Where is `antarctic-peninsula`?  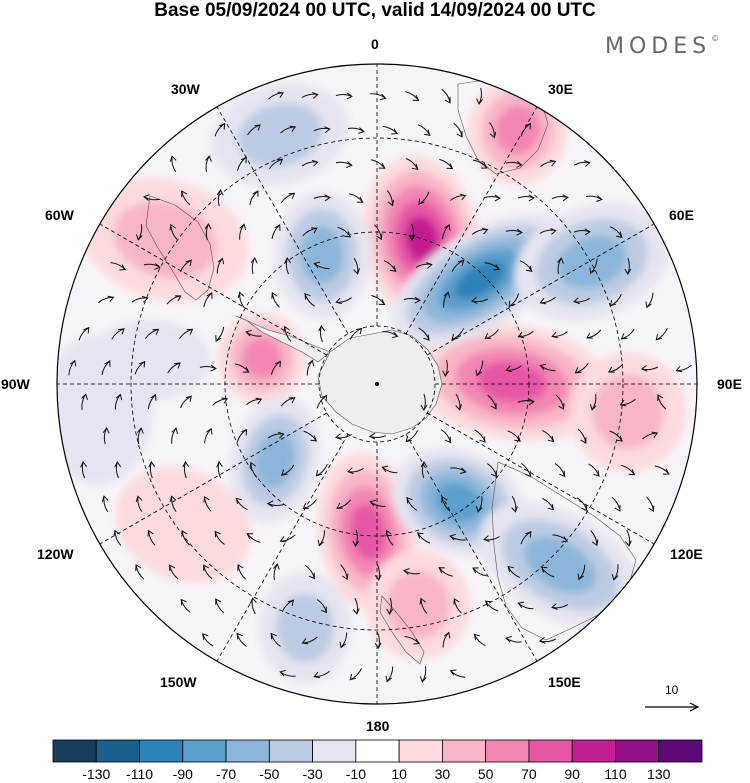
antarctic-peninsula is located at coordinates (283, 339).